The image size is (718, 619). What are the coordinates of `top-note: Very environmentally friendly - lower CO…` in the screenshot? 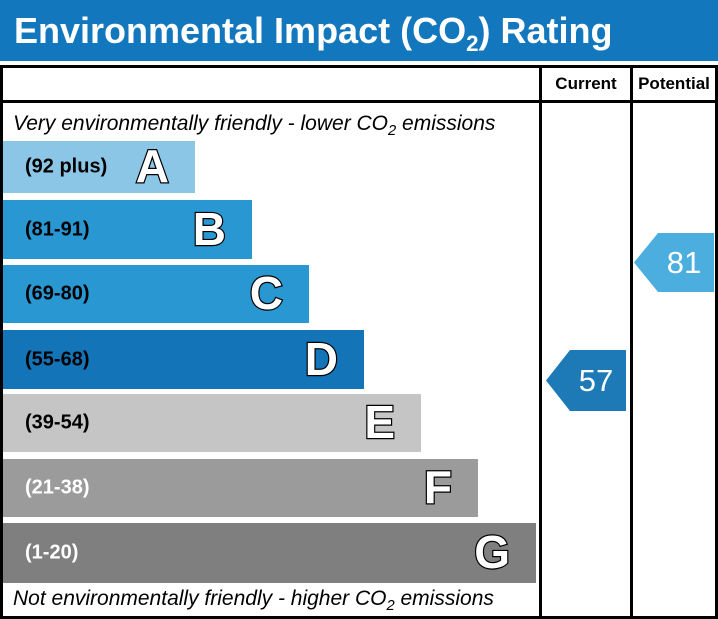 It's located at (273, 124).